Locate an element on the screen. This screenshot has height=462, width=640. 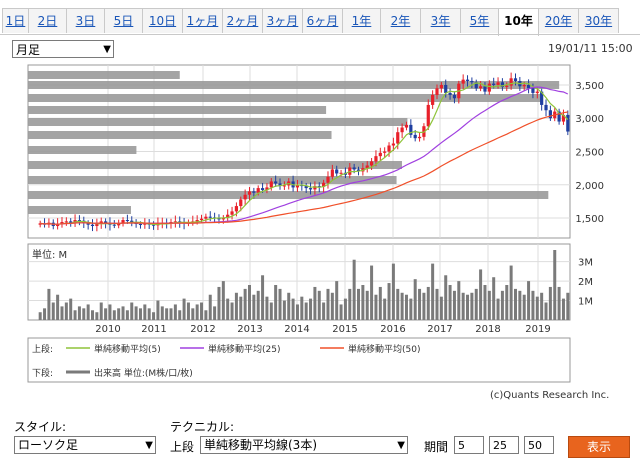
legend-volume-text: 出来高 単位:(M株/口/枚) is located at coordinates (143, 373).